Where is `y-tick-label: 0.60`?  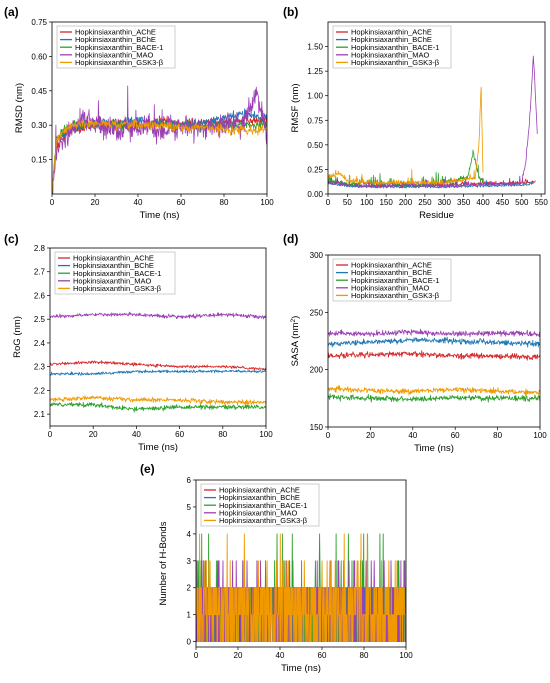
y-tick-label: 0.60 is located at coordinates (39, 56).